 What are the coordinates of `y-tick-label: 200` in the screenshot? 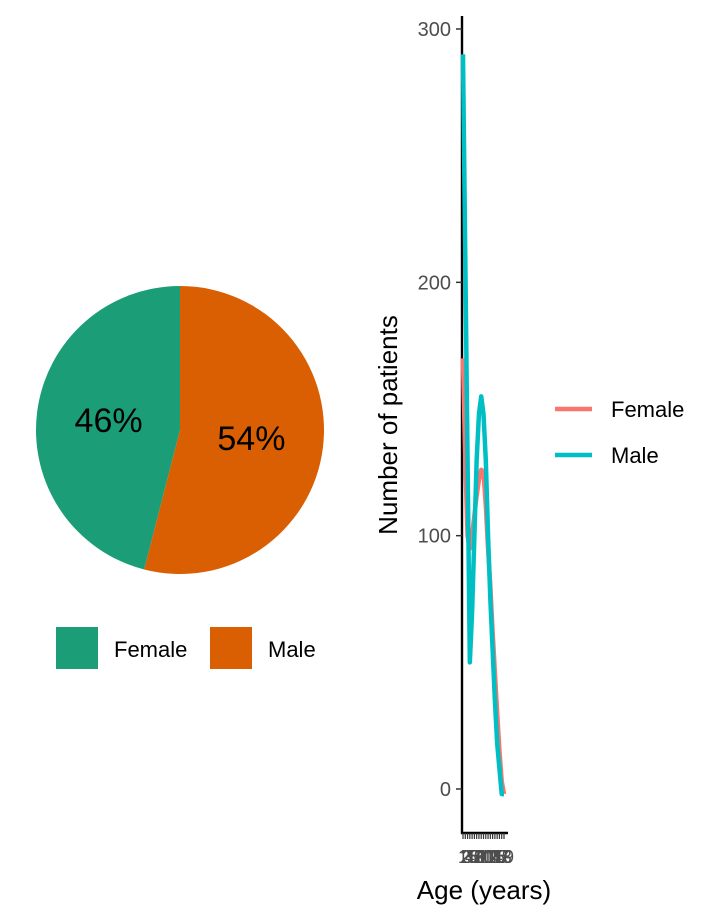 It's located at (434, 283).